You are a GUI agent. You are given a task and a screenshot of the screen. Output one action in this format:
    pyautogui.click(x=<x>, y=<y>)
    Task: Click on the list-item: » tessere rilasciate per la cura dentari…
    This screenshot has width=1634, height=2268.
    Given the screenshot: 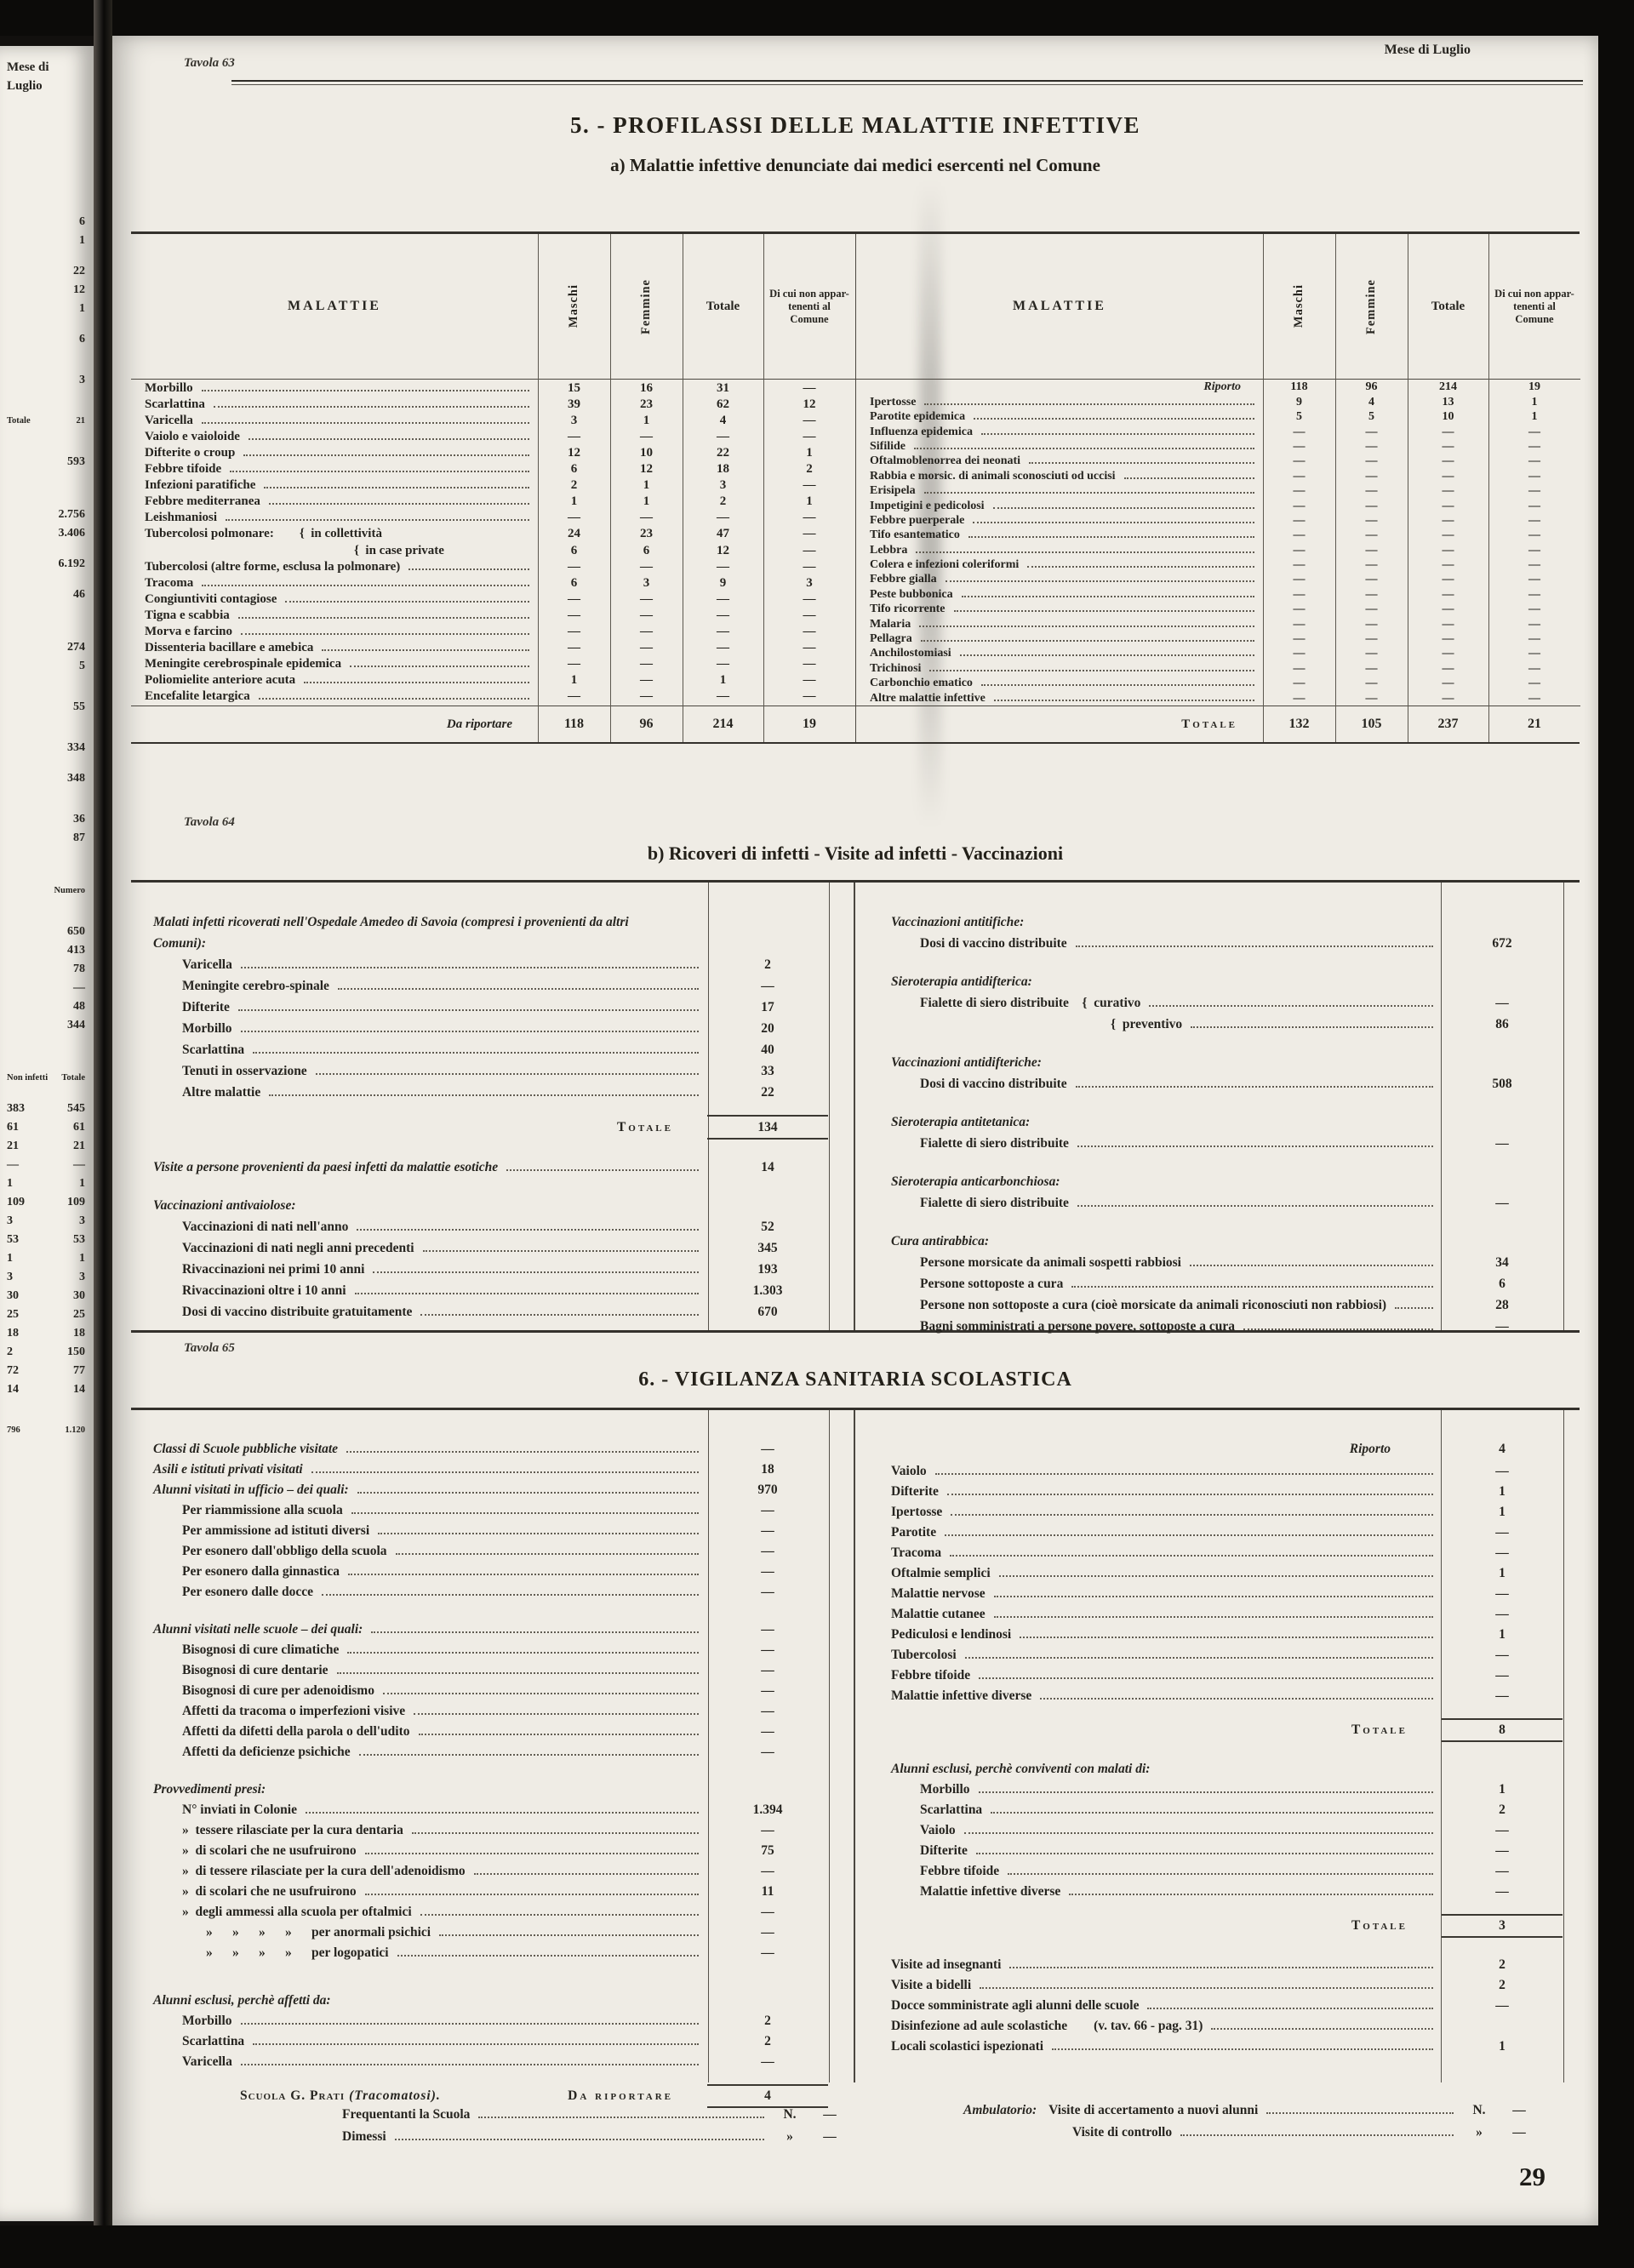 What is the action you would take?
    pyautogui.click(x=490, y=1830)
    